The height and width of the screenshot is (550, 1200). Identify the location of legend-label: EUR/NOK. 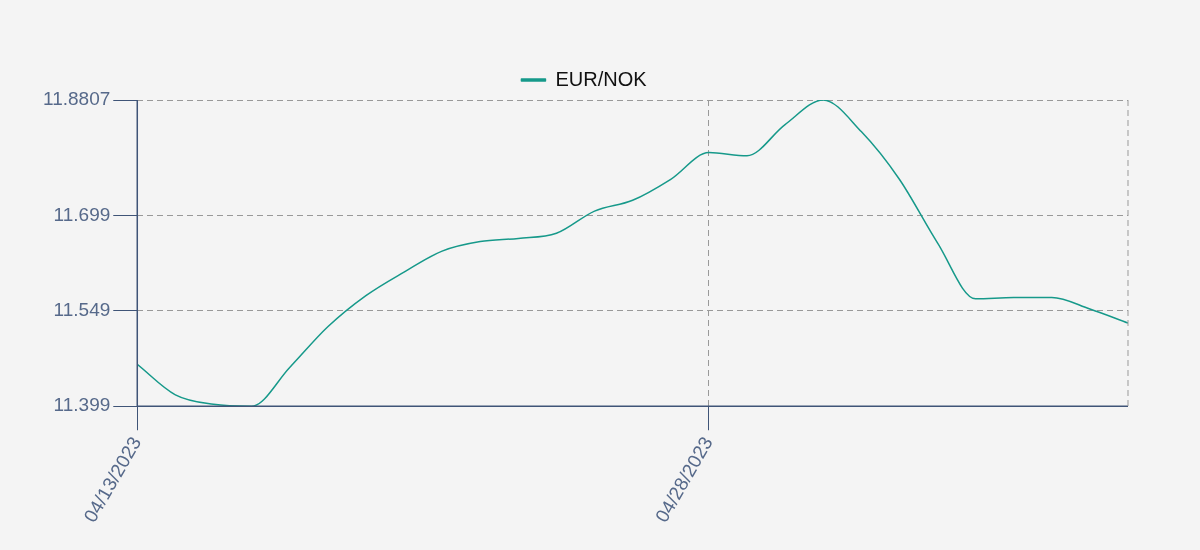
(601, 78).